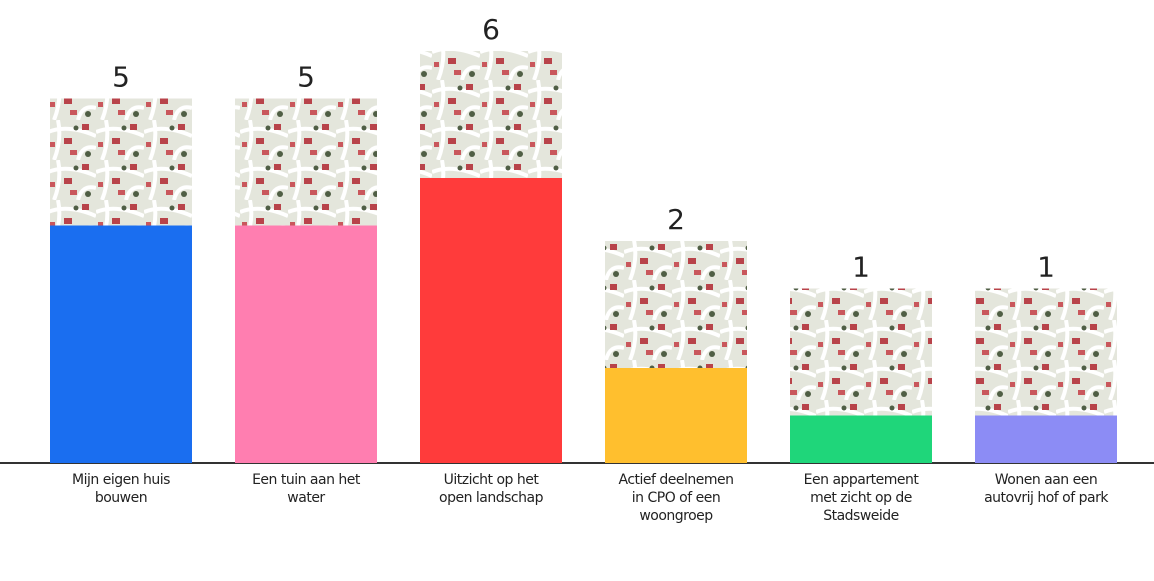 The width and height of the screenshot is (1154, 581). I want to click on x-tick-label: Wonen aan een autovrij hof of park, so click(1046, 489).